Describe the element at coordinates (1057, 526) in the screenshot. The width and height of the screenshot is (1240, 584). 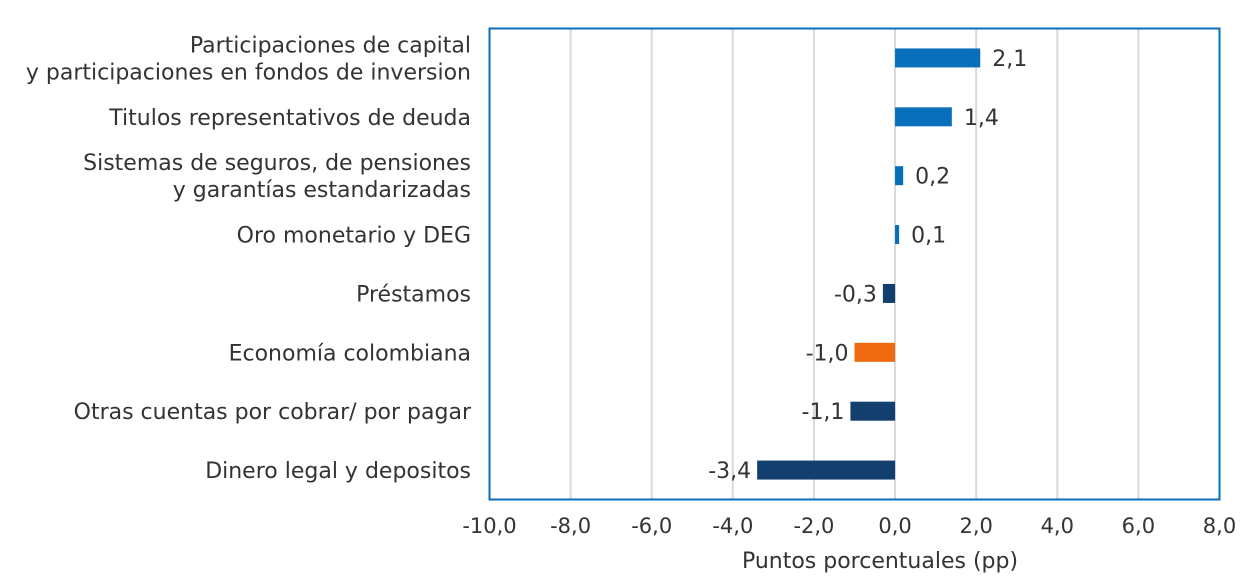
I see `x-tick-label: 4,0` at that location.